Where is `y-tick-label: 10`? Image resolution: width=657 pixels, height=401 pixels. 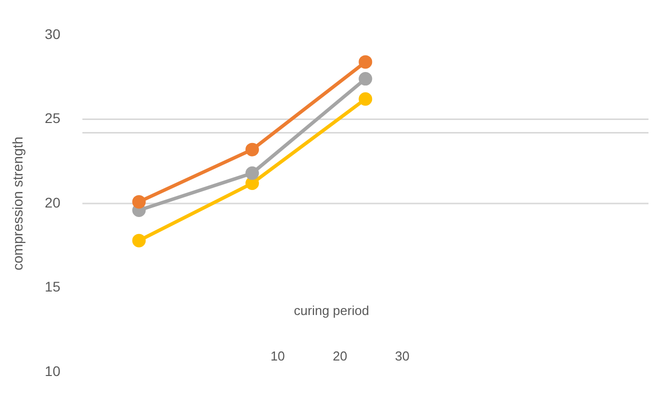
y-tick-label: 10 is located at coordinates (52, 370).